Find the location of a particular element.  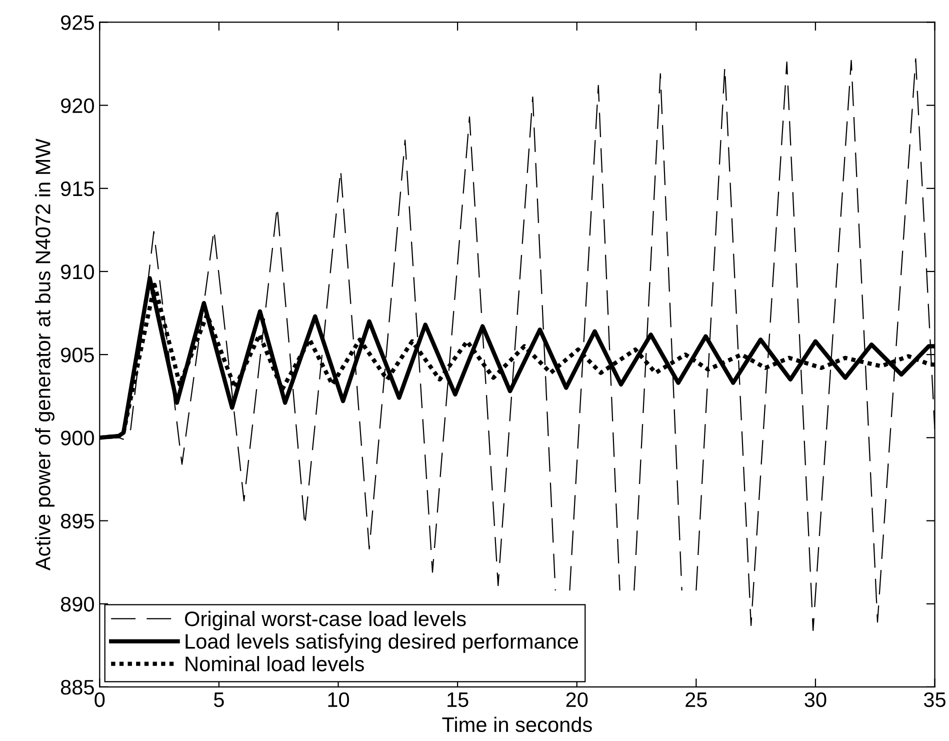

y-tick-label: 895 is located at coordinates (77, 521).